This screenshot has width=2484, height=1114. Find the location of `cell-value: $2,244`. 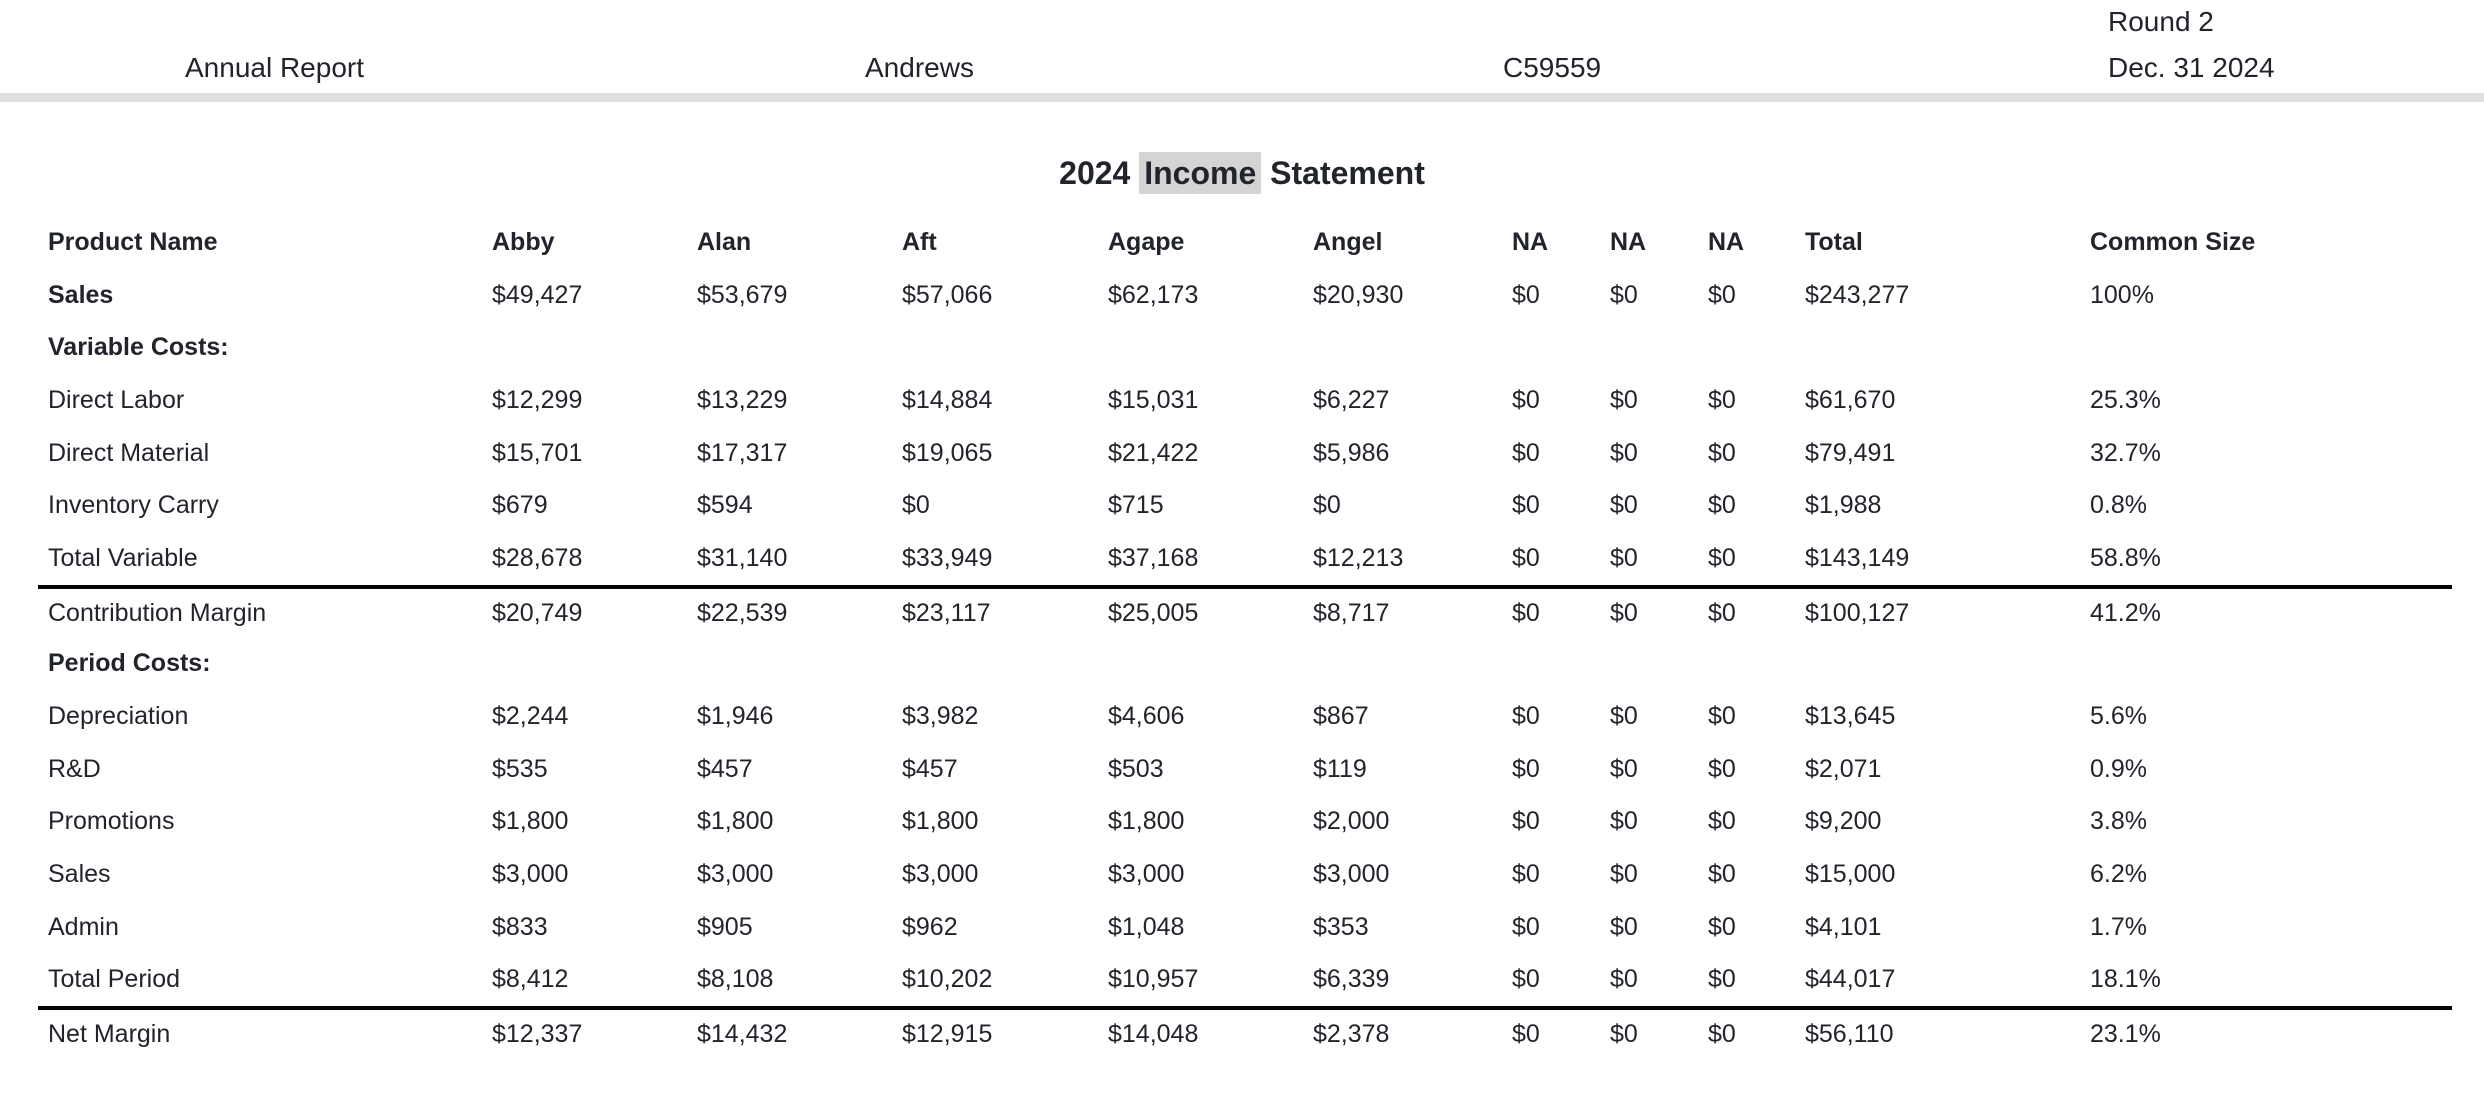

cell-value: $2,244 is located at coordinates (530, 716).